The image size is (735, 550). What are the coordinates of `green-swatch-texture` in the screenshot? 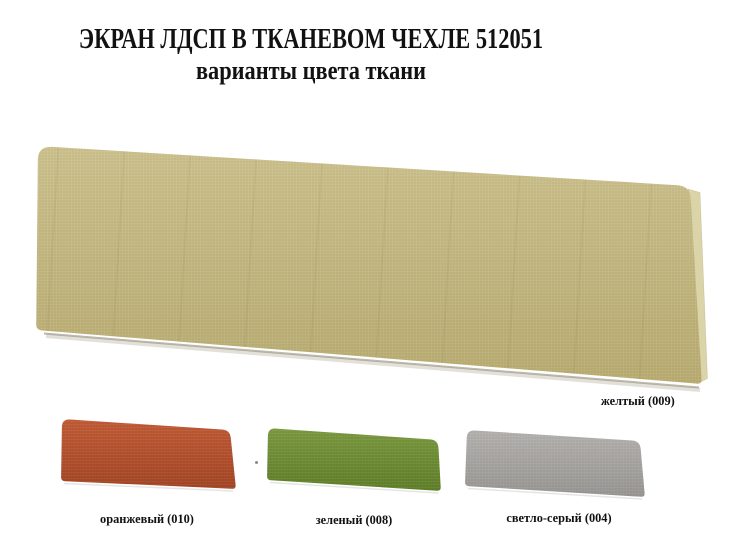 It's located at (354, 459).